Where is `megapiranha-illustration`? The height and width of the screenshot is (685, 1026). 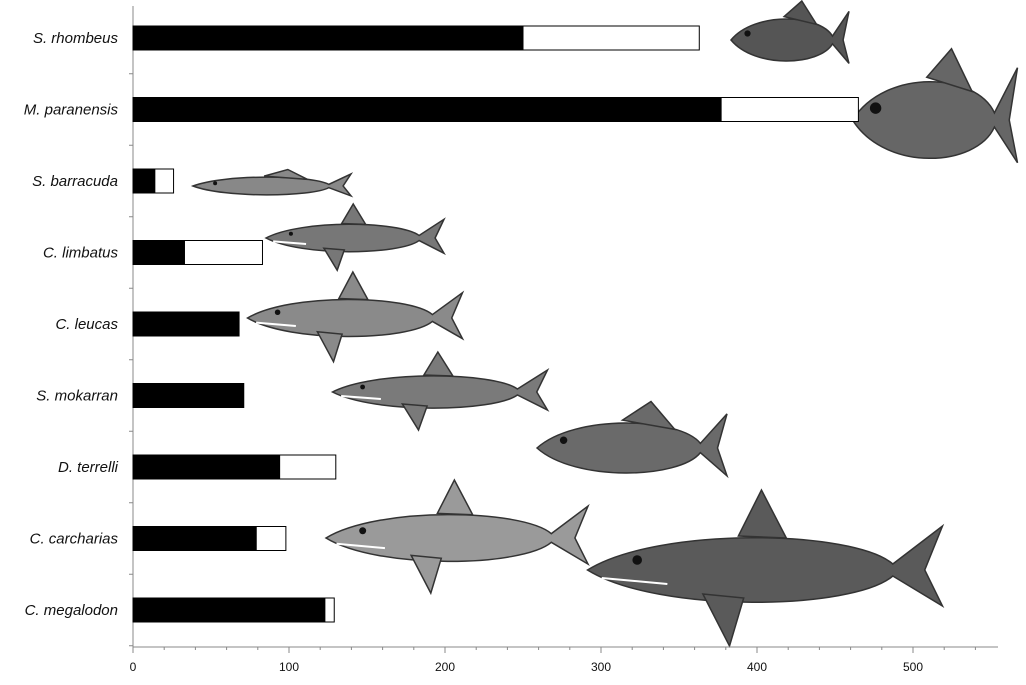 megapiranha-illustration is located at coordinates (935, 105).